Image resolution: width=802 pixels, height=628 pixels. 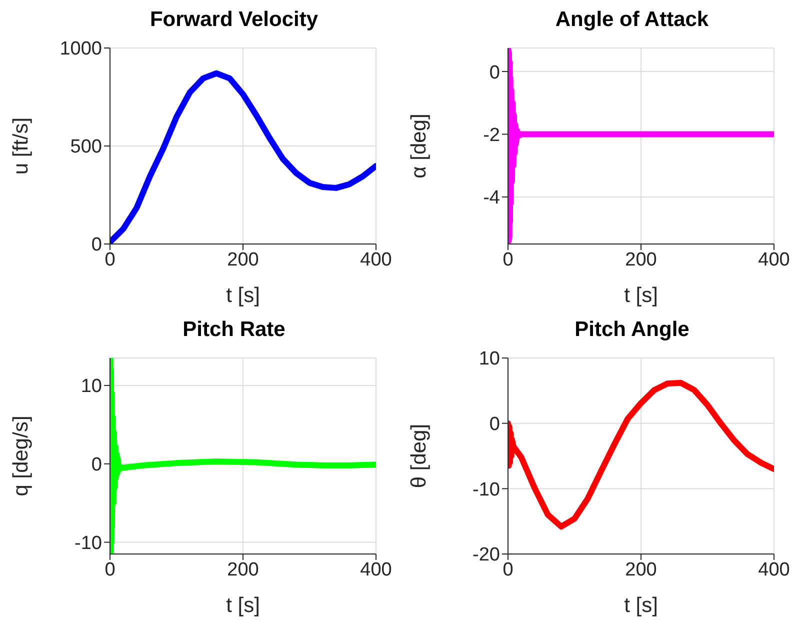 I want to click on chart-title: Angle of Attack, so click(x=632, y=20).